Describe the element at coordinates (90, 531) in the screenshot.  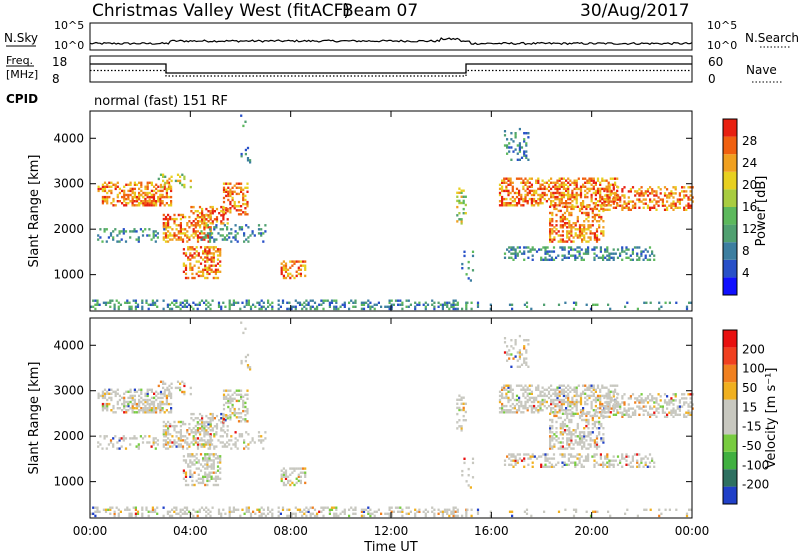
I see `x-tick-label: 00:00` at that location.